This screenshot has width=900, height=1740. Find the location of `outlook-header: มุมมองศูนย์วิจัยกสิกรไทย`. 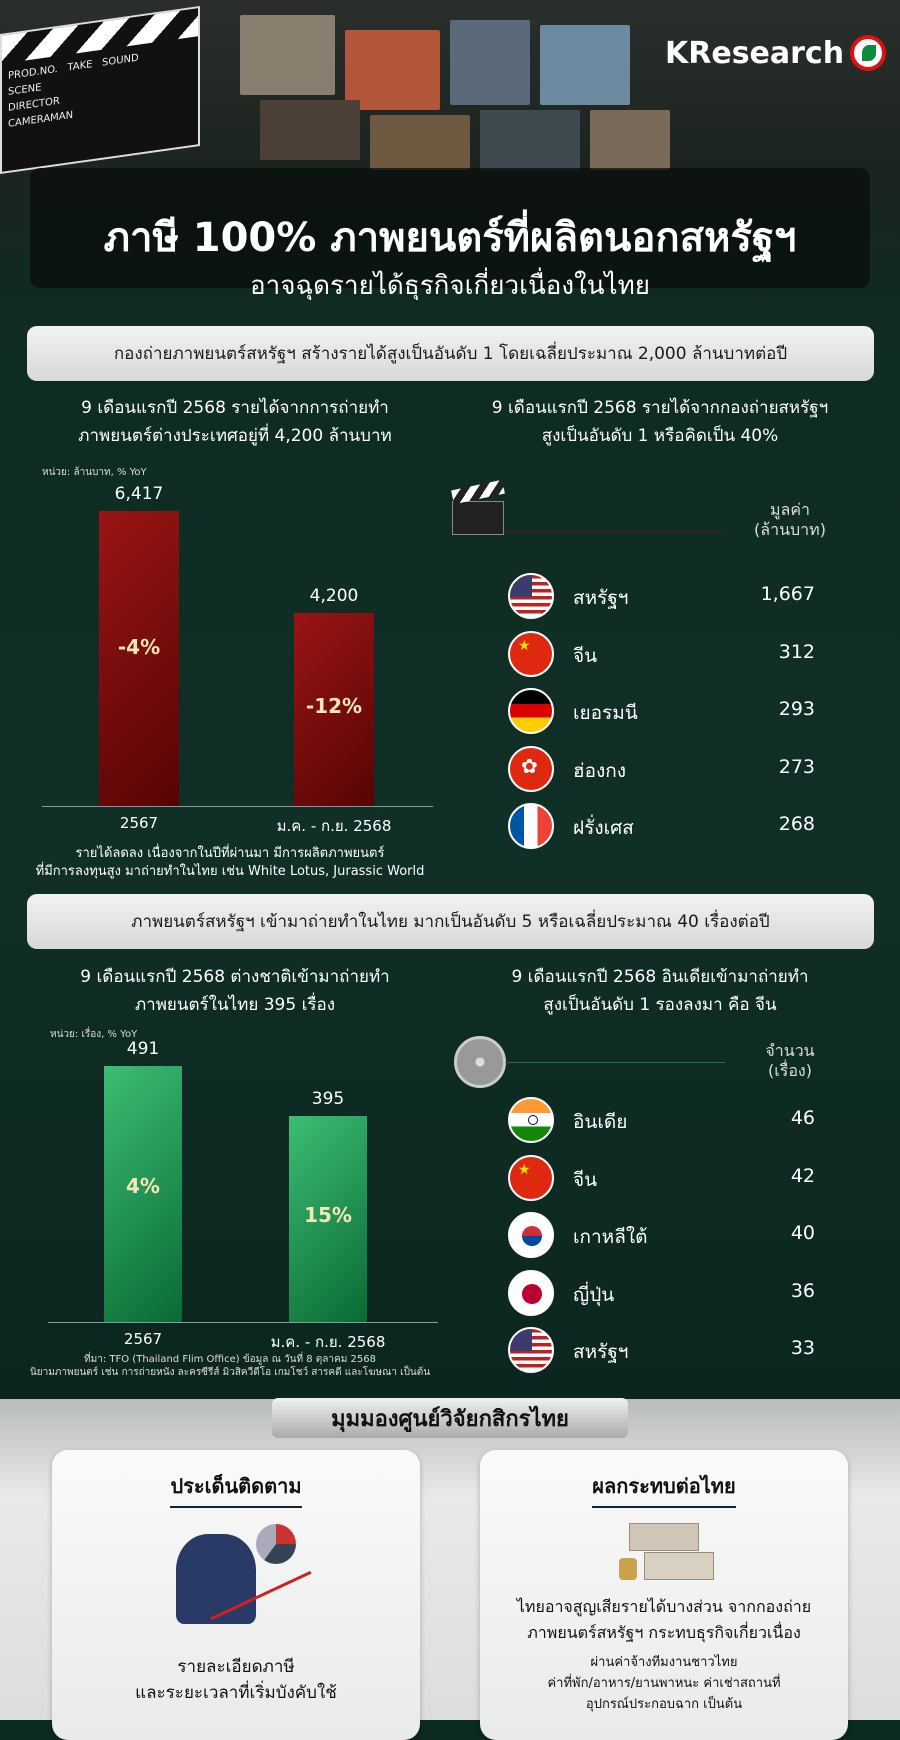

outlook-header: มุมมองศูนย์วิจัยกสิกรไทย is located at coordinates (450, 1418).